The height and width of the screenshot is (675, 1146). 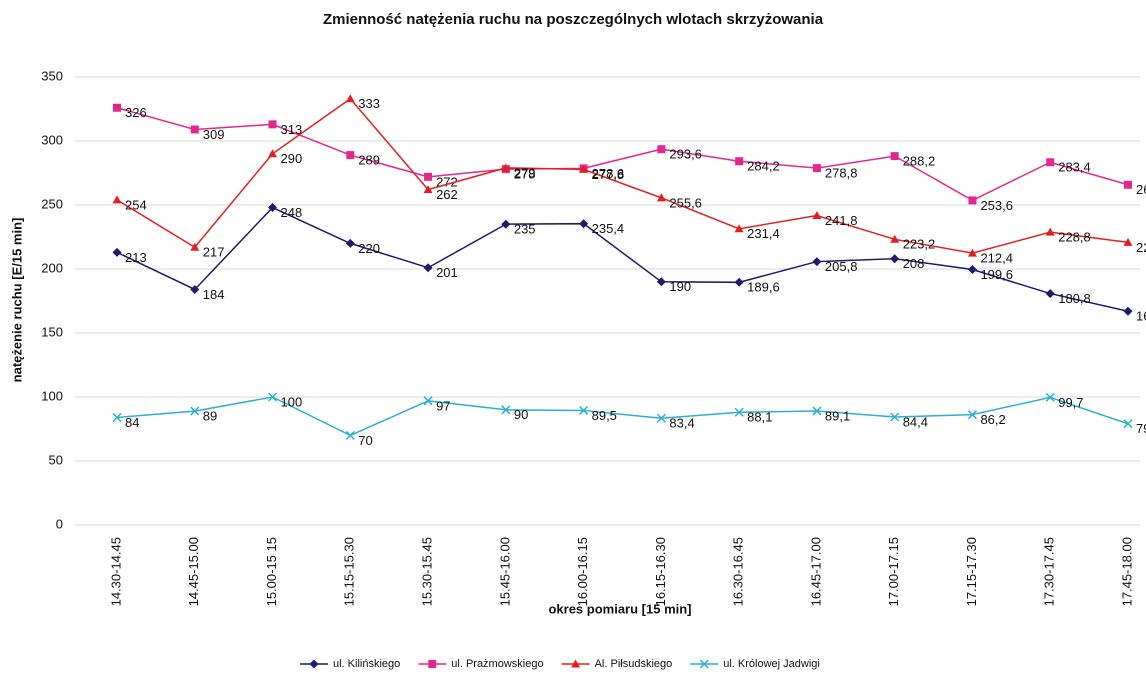 I want to click on x-tick-label: 17.30-17.45, so click(x=1049, y=571).